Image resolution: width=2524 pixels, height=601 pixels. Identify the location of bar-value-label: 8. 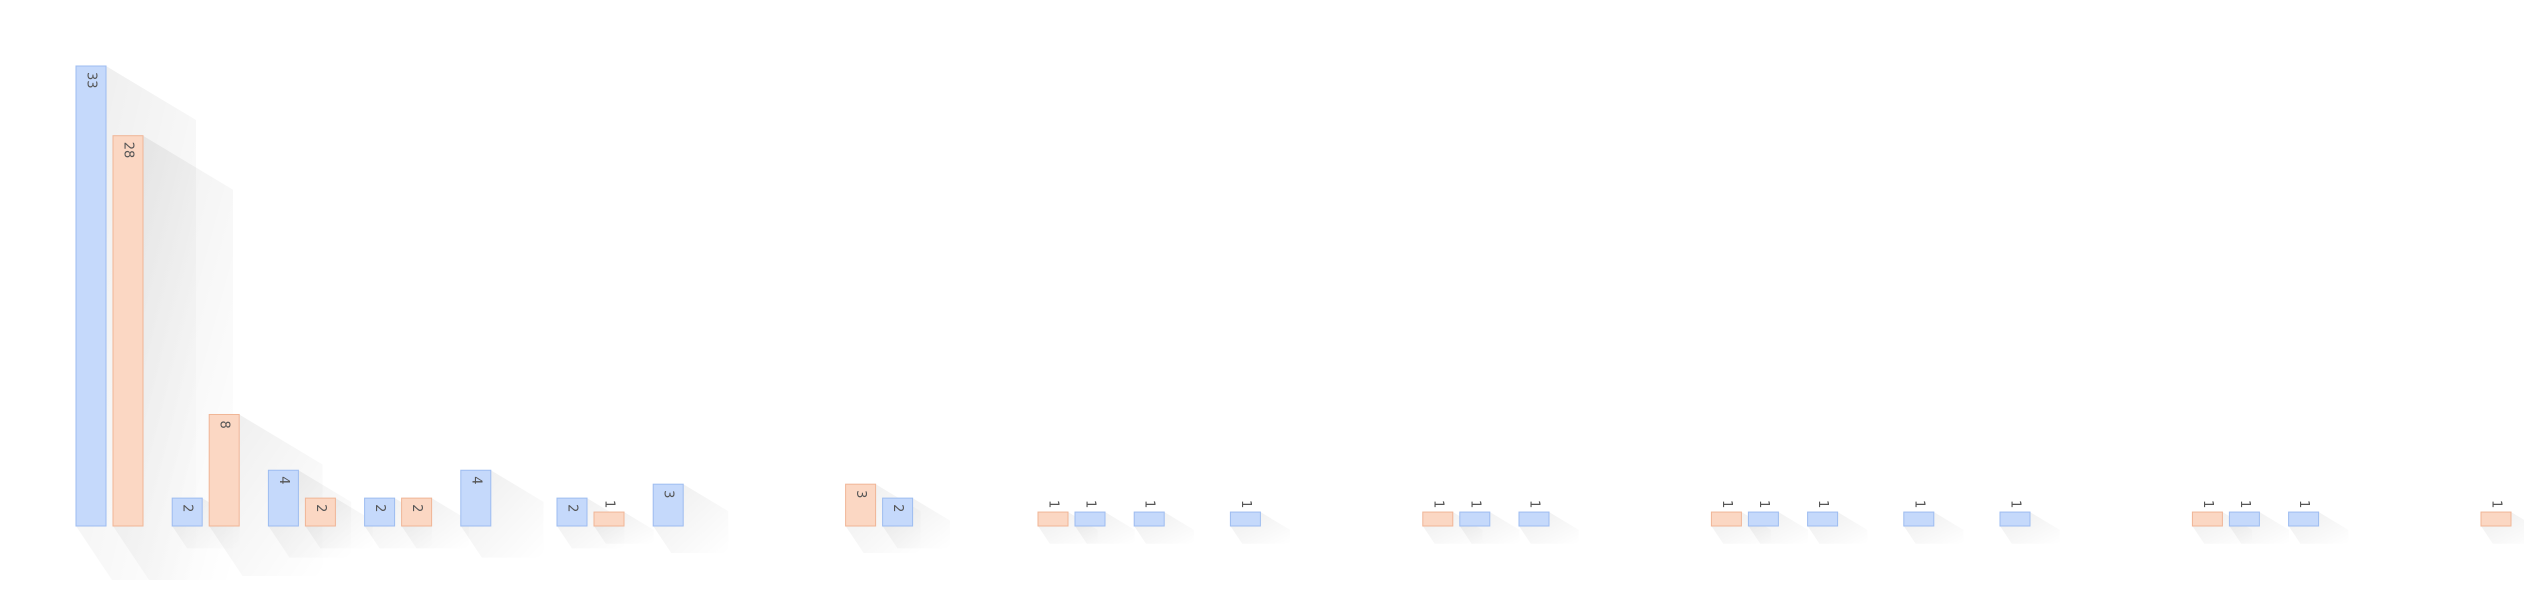
(224, 424).